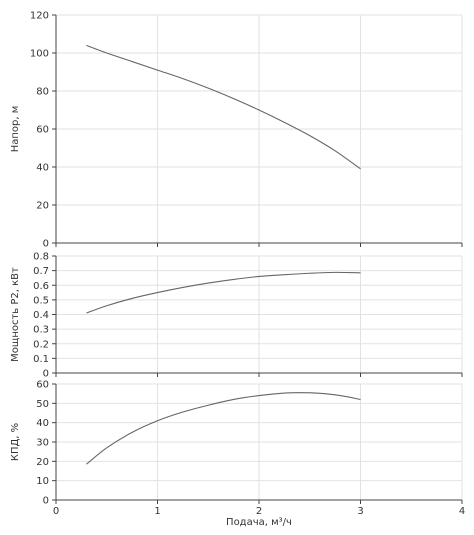 This screenshot has height=535, width=474. Describe the element at coordinates (15, 442) in the screenshot. I see `y-axis-title: КПД, %` at that location.